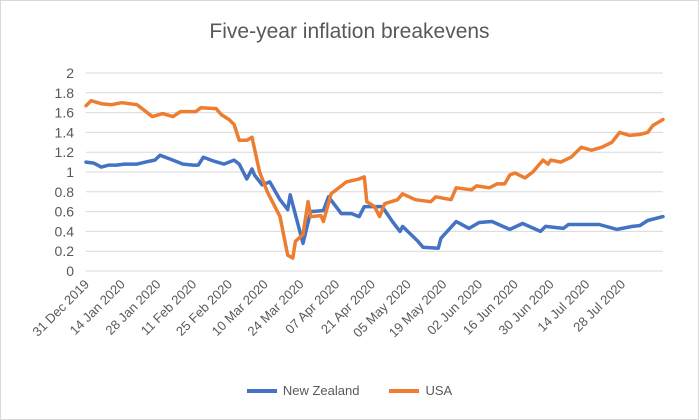 The height and width of the screenshot is (420, 699). Describe the element at coordinates (349, 31) in the screenshot. I see `chart-title: Five-year inflation breakevens` at that location.